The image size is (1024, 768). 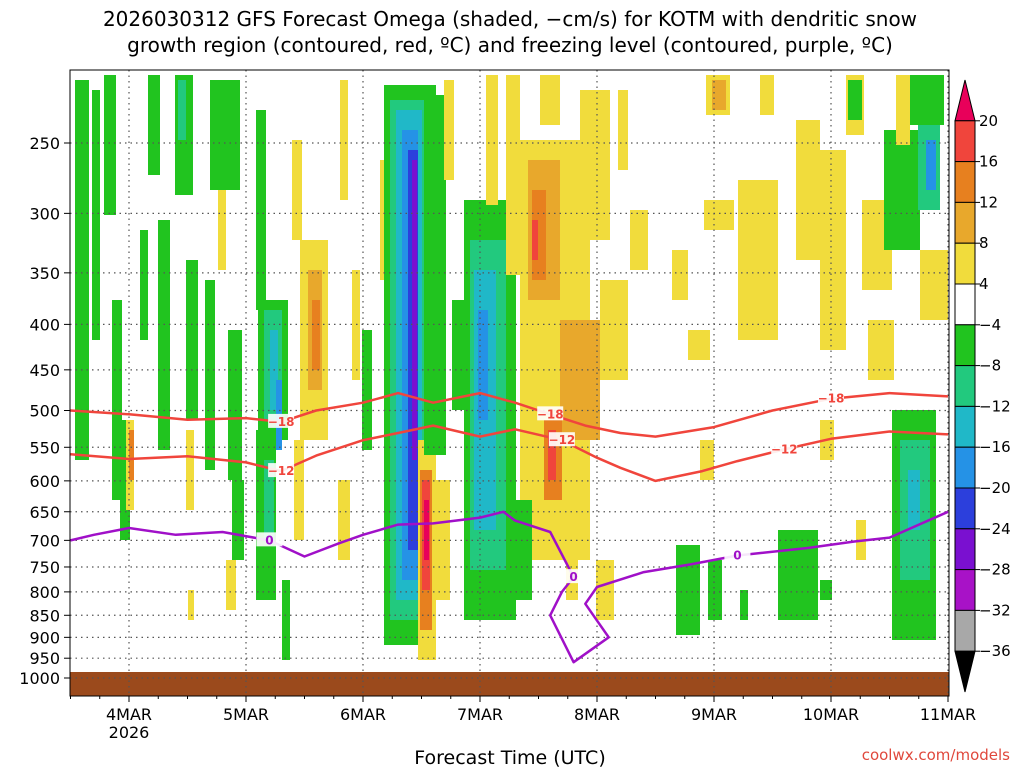 I want to click on terrain-ground, so click(x=509, y=684).